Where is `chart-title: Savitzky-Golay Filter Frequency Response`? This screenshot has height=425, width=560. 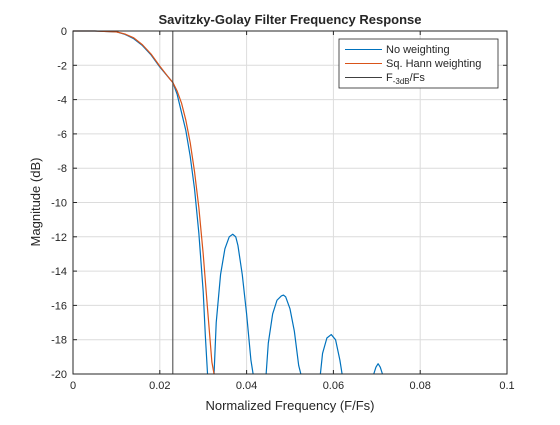 chart-title: Savitzky-Golay Filter Frequency Response is located at coordinates (290, 19).